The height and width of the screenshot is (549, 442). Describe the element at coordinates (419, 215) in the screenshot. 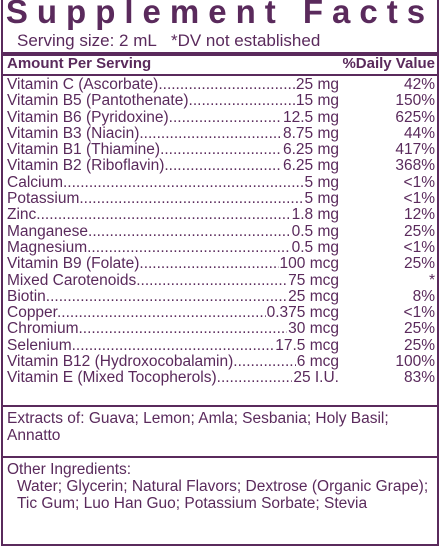

I see `nutrient-daily-value: 12%` at that location.